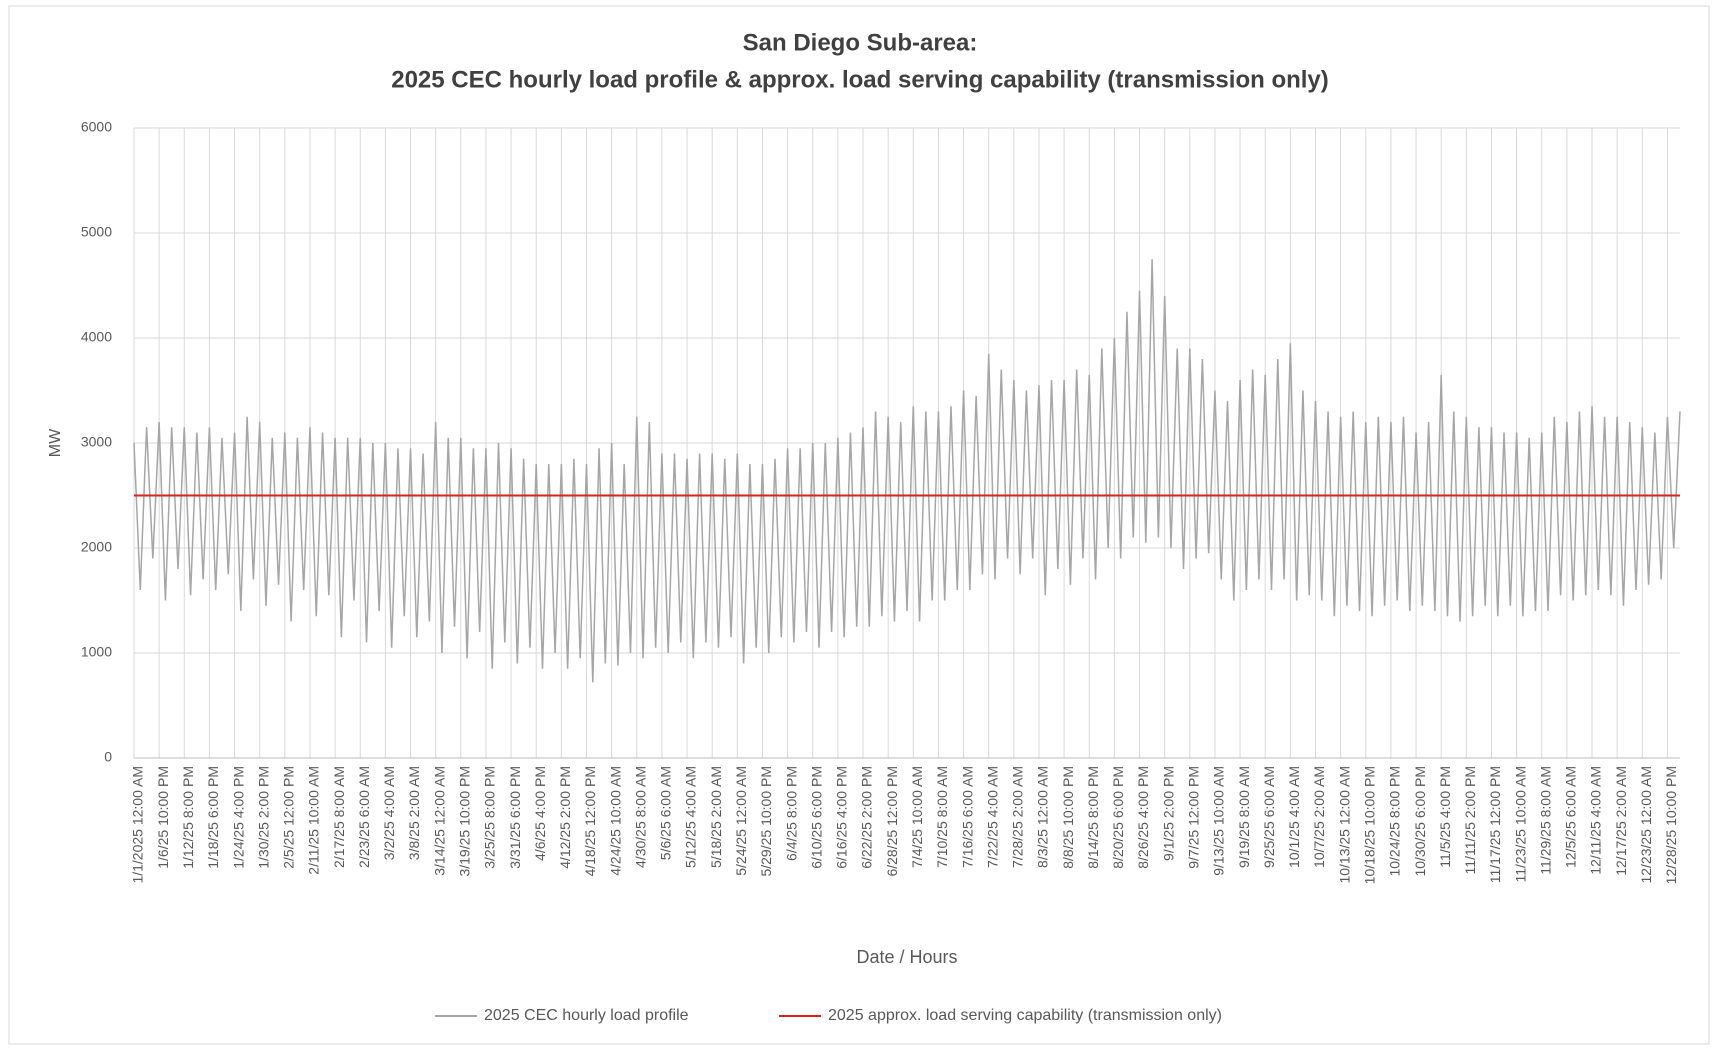 Image resolution: width=1712 pixels, height=1052 pixels. I want to click on x-tick-label: 7/28/25 2:00 AM, so click(1018, 817).